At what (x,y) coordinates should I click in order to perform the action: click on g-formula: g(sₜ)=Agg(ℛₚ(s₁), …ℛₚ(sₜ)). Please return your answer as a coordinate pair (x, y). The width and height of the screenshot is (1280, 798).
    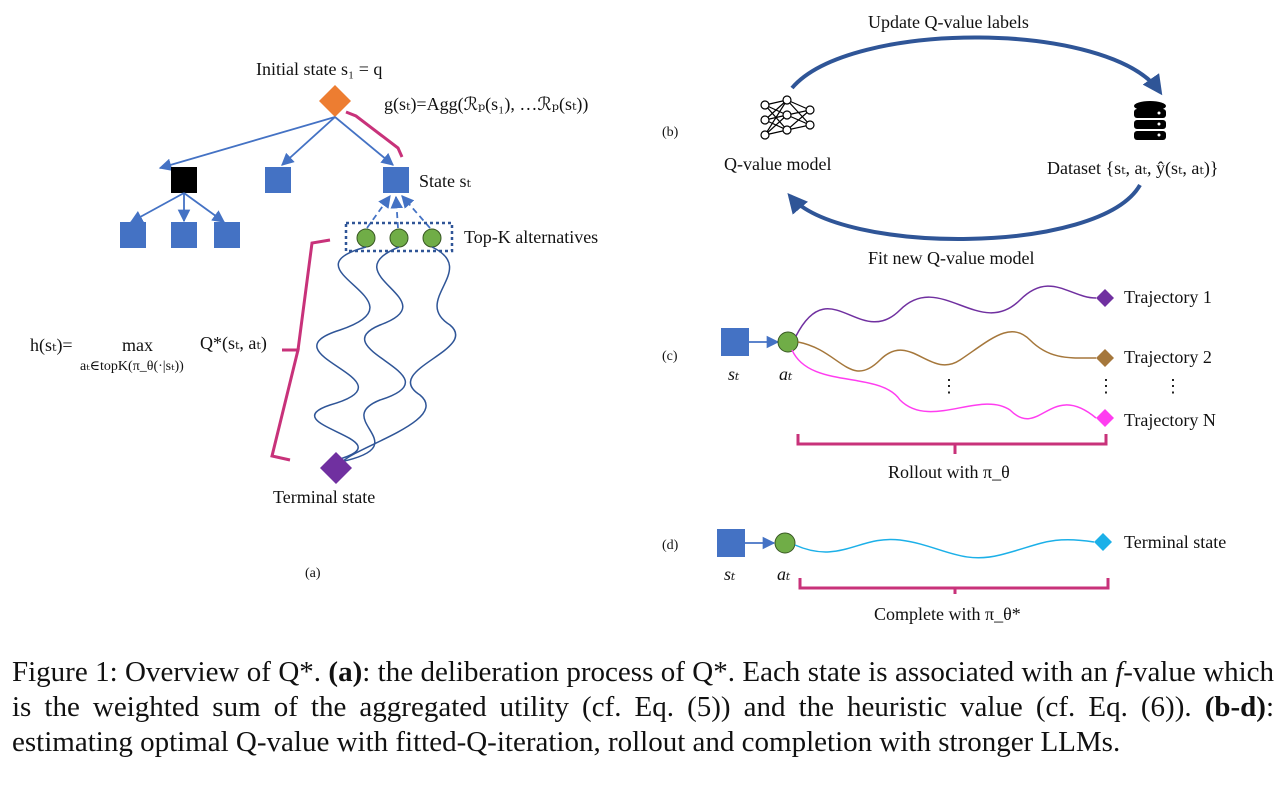
    Looking at the image, I should click on (486, 104).